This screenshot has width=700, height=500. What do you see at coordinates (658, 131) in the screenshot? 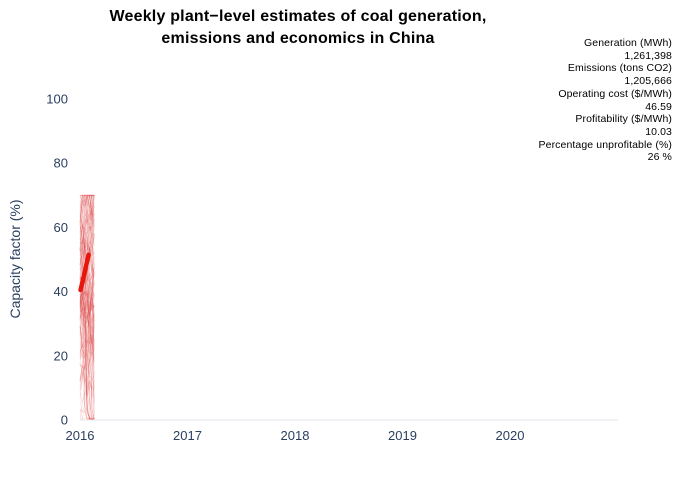
I see `stat-value-3: 10.03` at bounding box center [658, 131].